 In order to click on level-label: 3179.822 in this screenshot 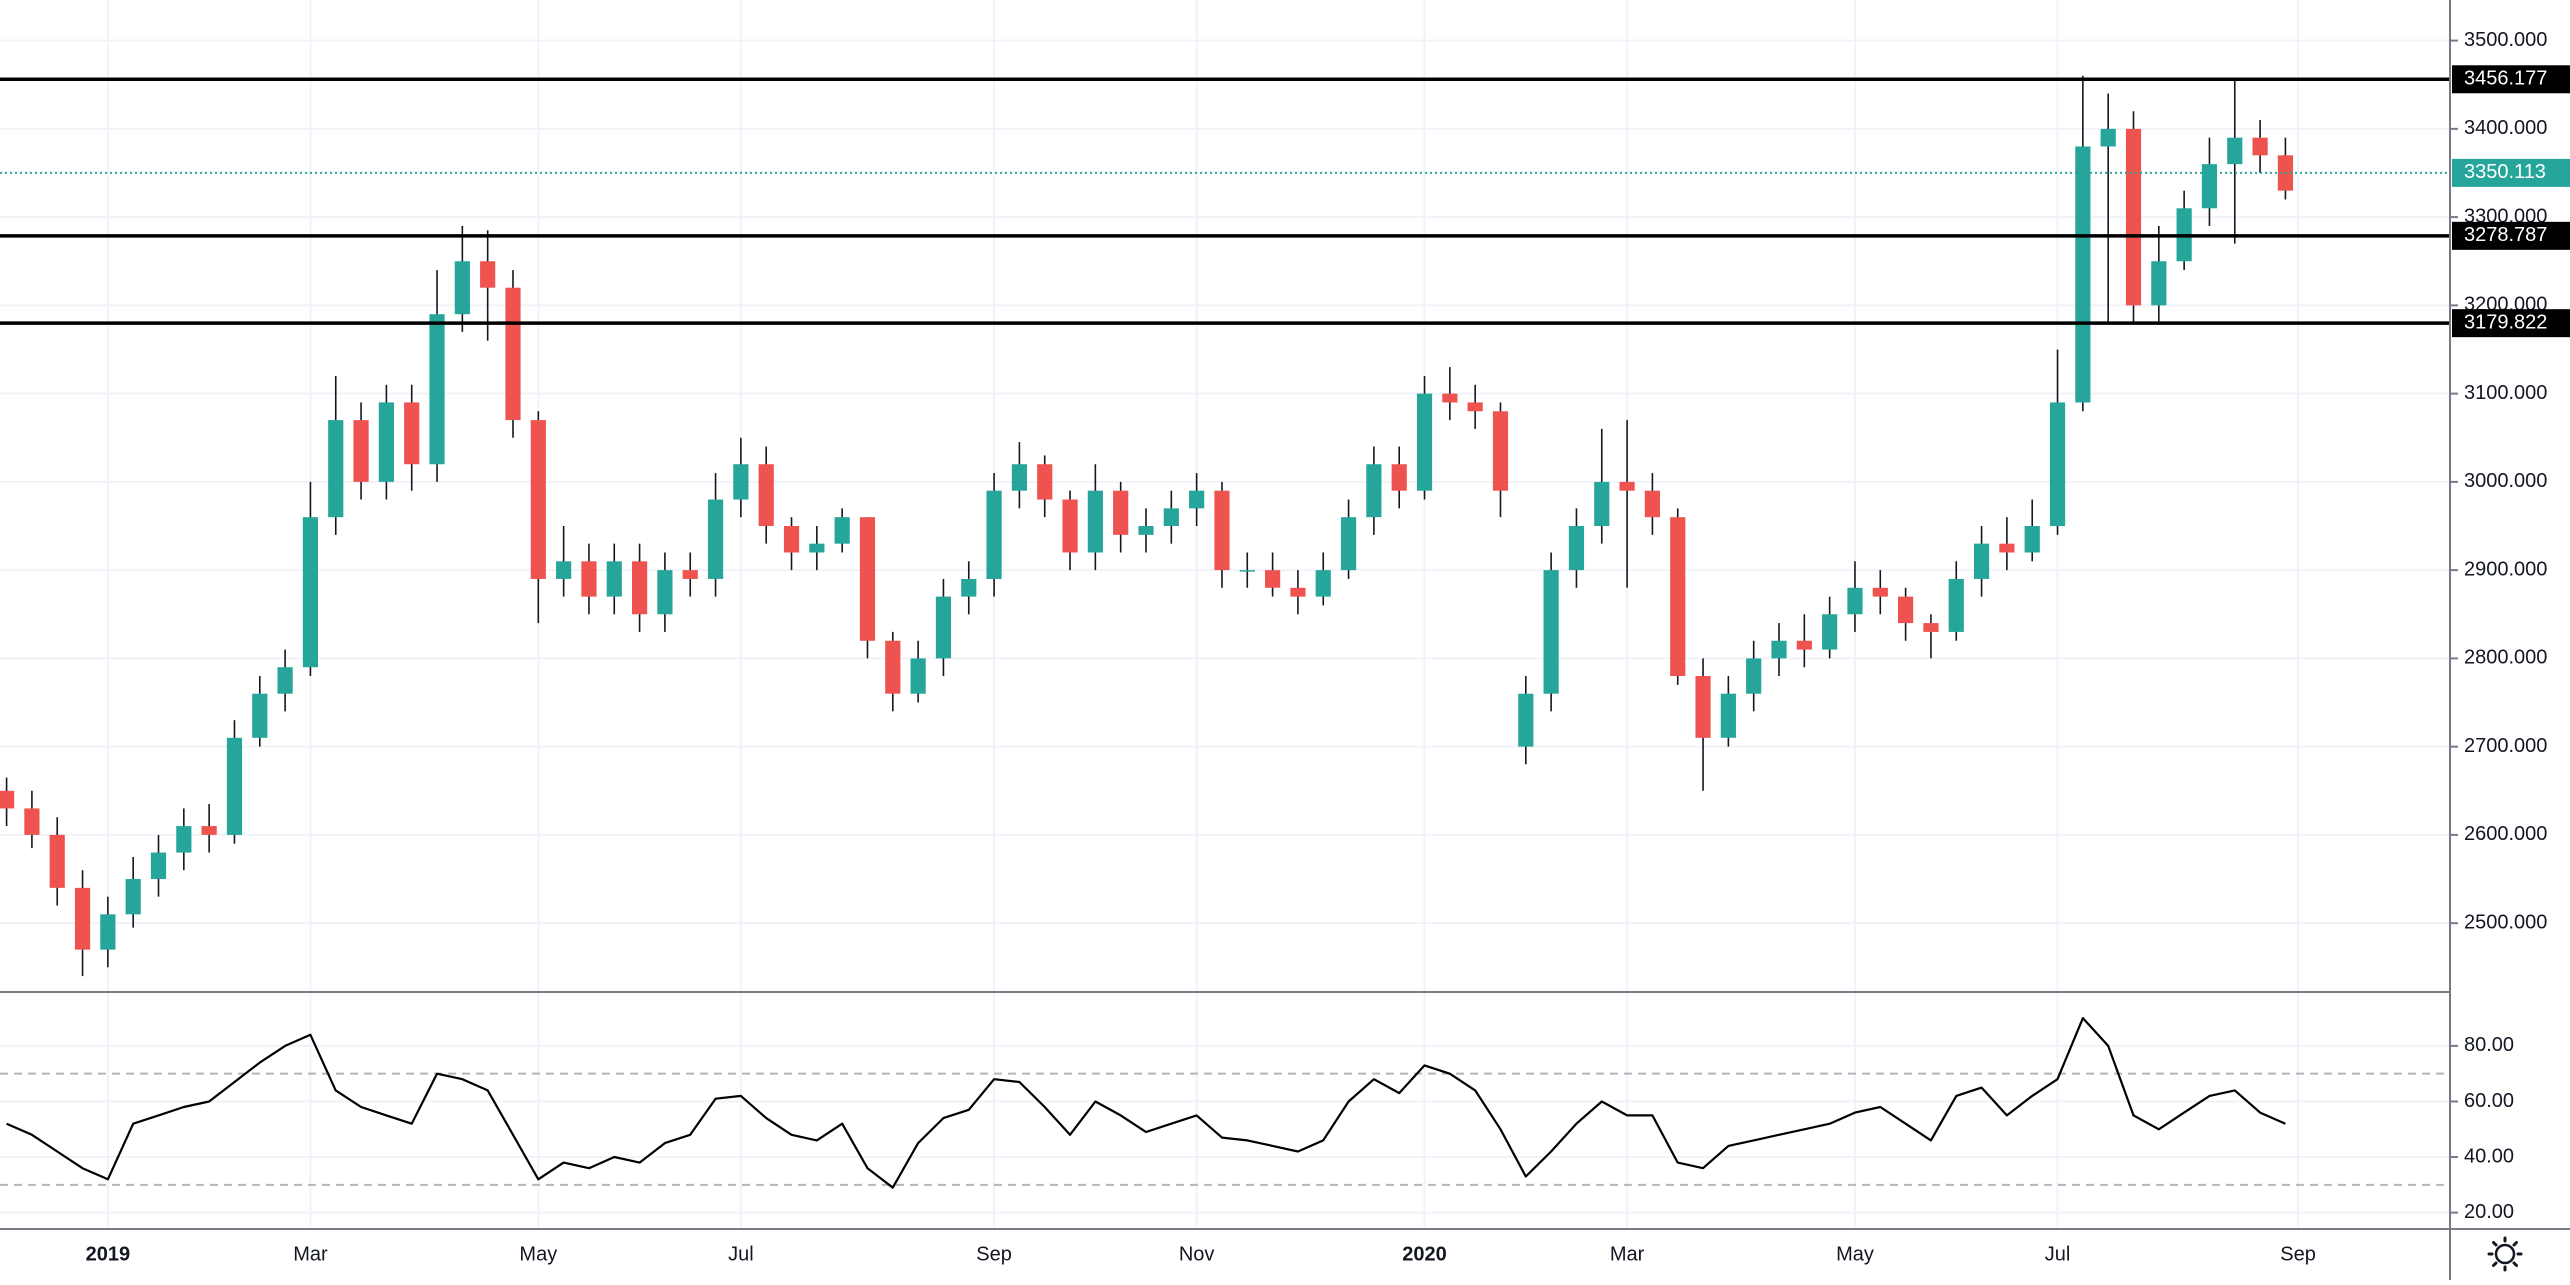, I will do `click(2505, 322)`.